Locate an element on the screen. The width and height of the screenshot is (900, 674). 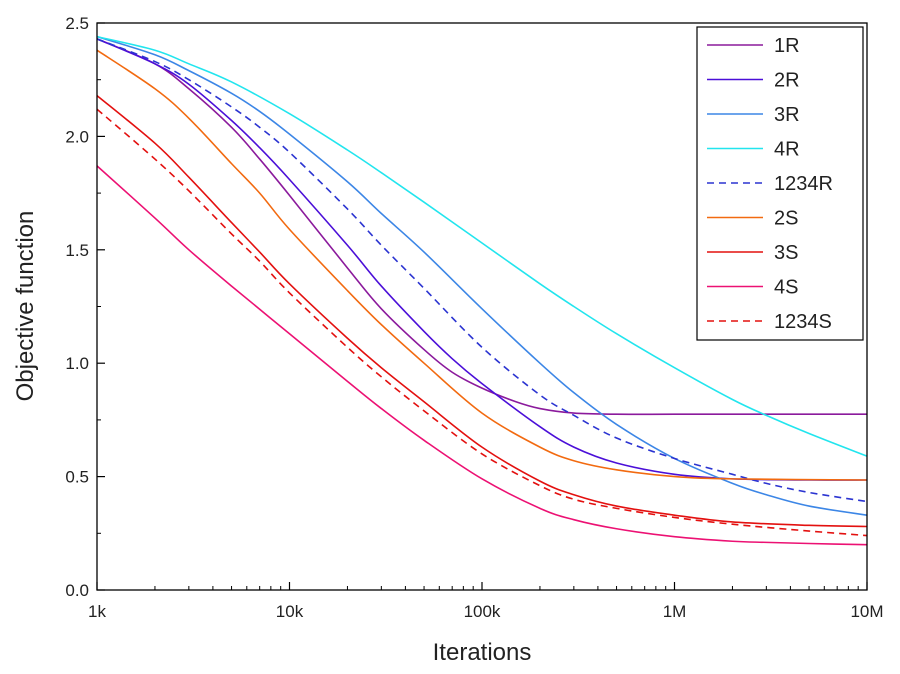
y-tick-label: 2.5 is located at coordinates (77, 23).